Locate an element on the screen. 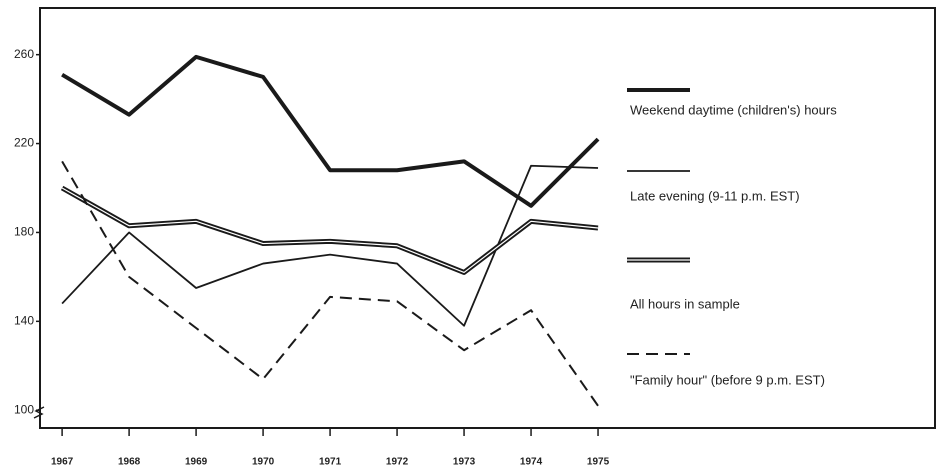 The width and height of the screenshot is (941, 469). series-line-inner is located at coordinates (330, 230).